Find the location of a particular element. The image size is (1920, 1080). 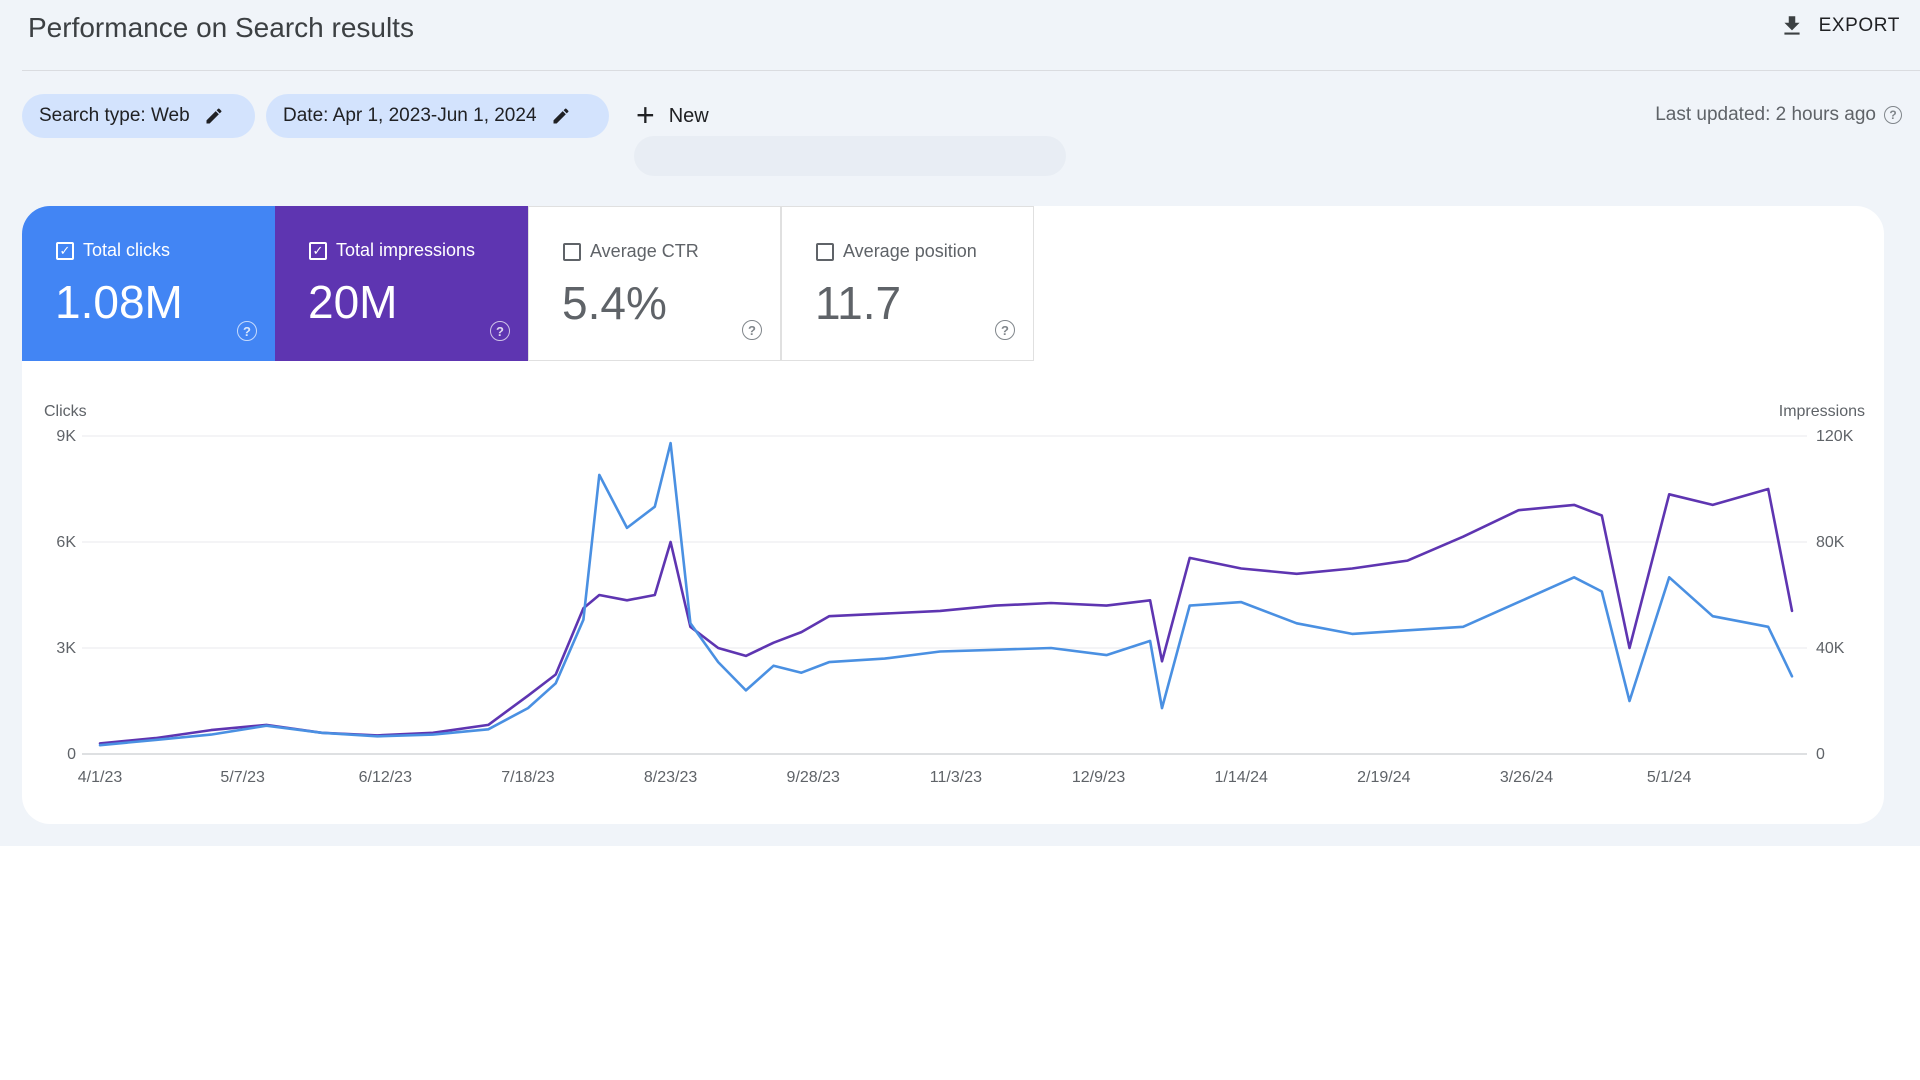

y-axis-title-right: Impressions is located at coordinates (1822, 411).